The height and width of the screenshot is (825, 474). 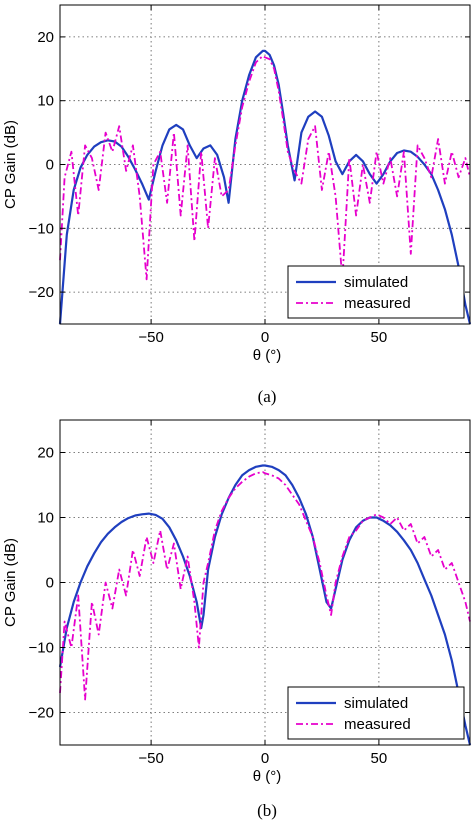 What do you see at coordinates (267, 810) in the screenshot?
I see `caption-b: (b)` at bounding box center [267, 810].